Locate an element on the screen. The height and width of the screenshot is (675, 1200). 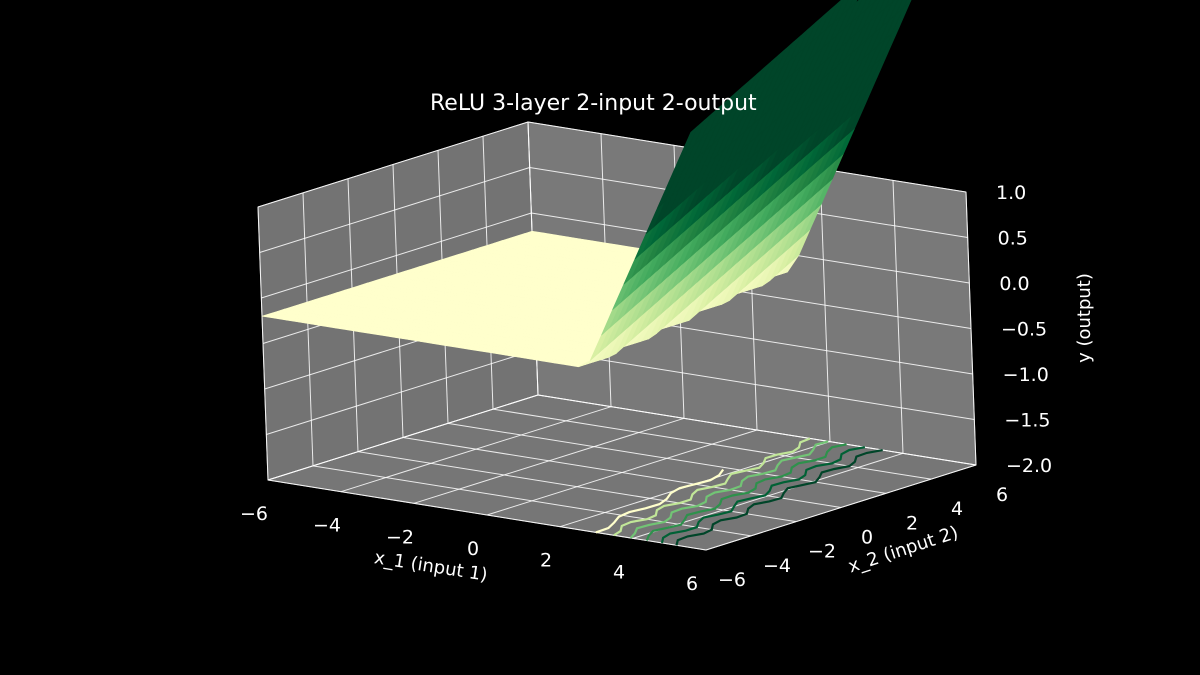
z-tick-label: 0.0 is located at coordinates (1014, 284).